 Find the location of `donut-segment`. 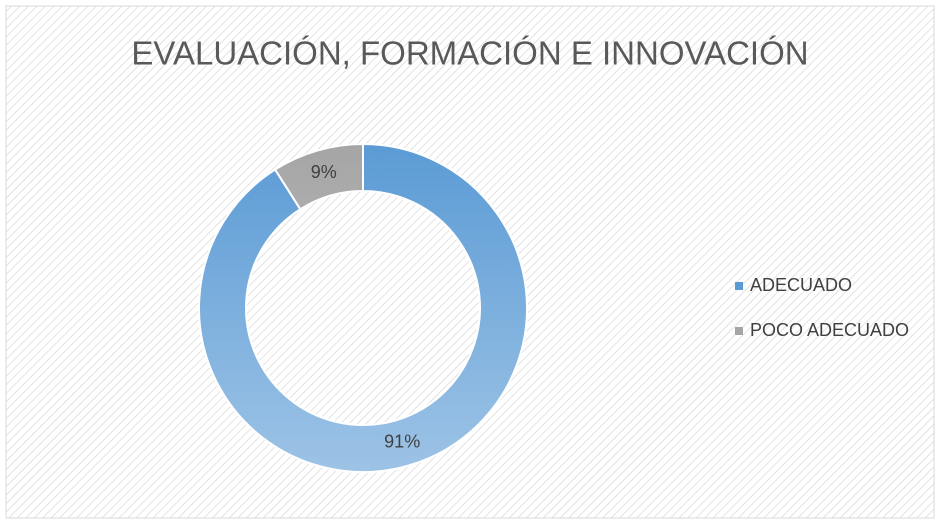

donut-segment is located at coordinates (318, 176).